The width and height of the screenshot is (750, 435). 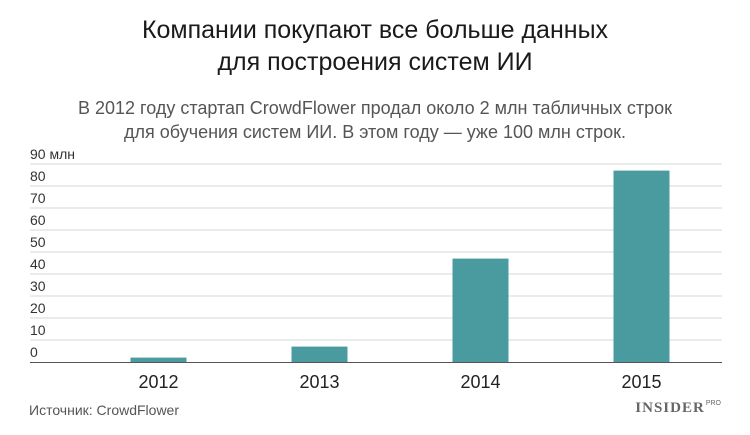 I want to click on chart-title-line2: для построения систем ИИ, so click(x=375, y=62).